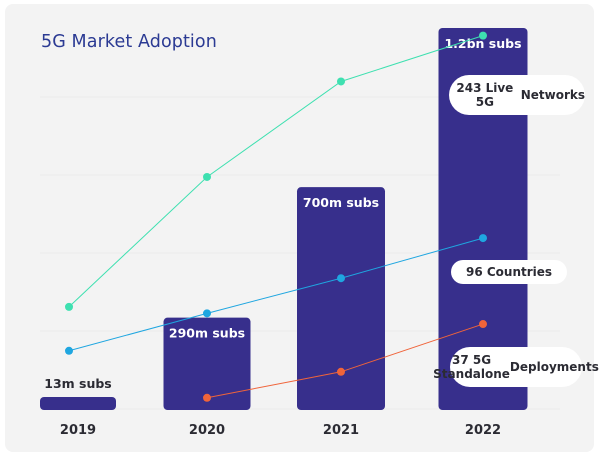  What do you see at coordinates (483, 430) in the screenshot?
I see `x-tick-label: 2022` at bounding box center [483, 430].